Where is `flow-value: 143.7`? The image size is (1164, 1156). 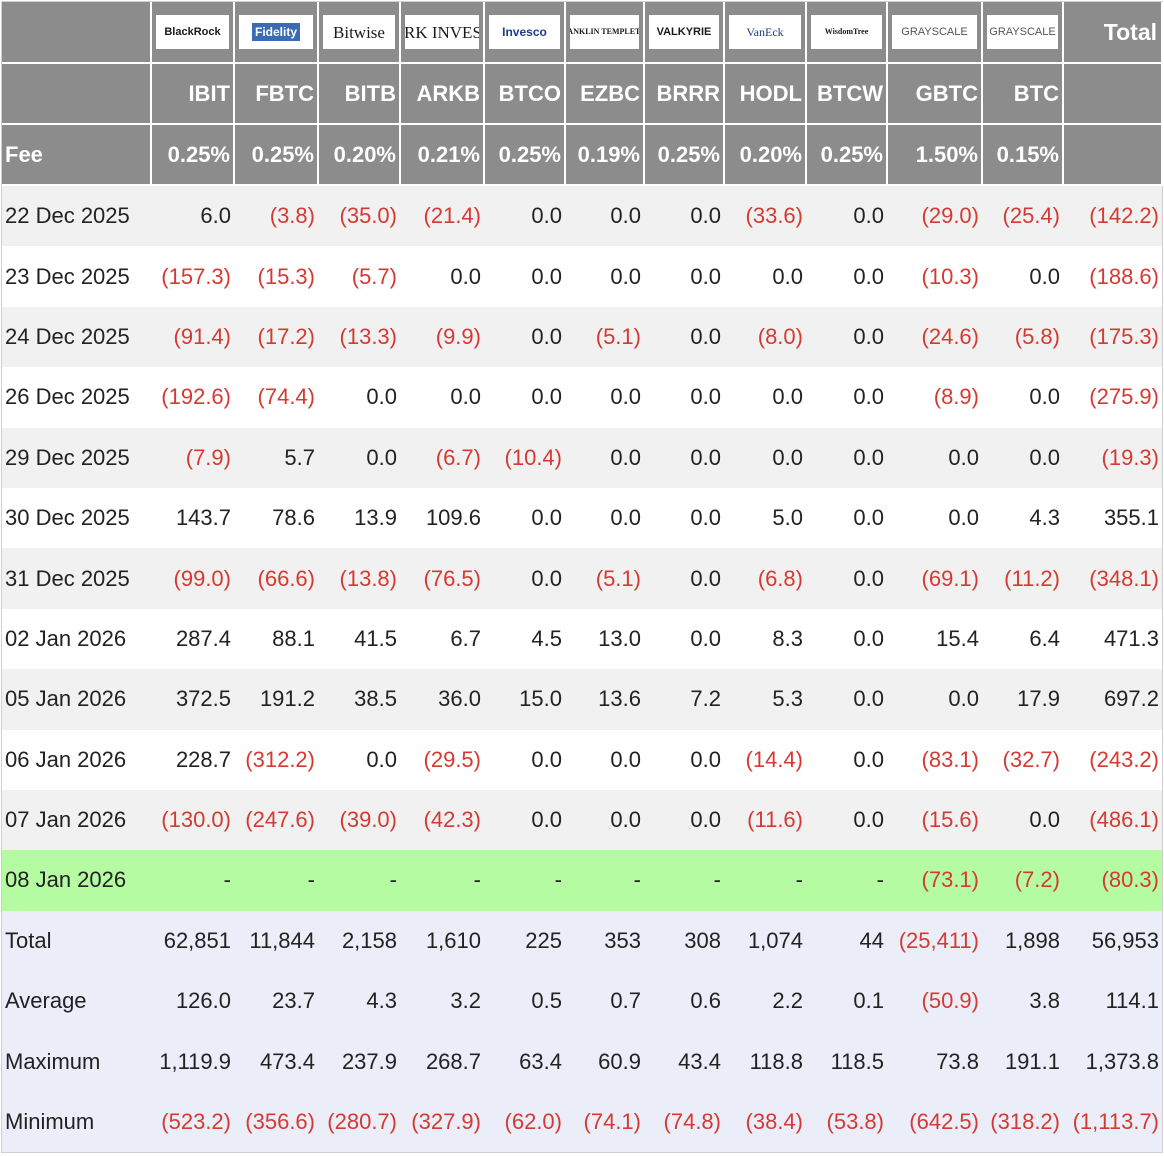
flow-value: 143.7 is located at coordinates (192, 518).